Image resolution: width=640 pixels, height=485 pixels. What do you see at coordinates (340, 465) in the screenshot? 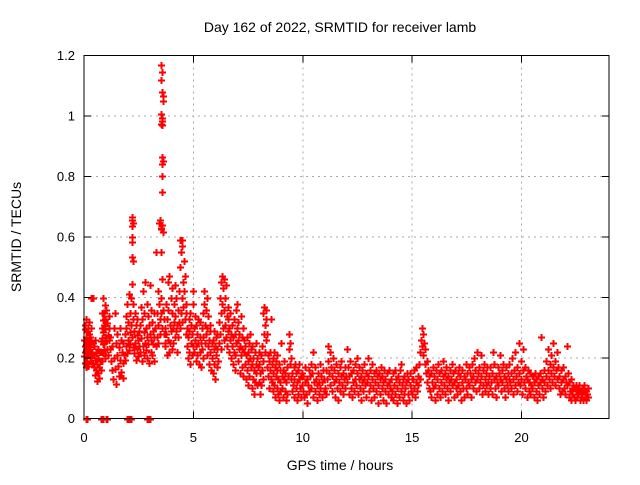
I see `x-axis-label: GPS time / hours` at bounding box center [340, 465].